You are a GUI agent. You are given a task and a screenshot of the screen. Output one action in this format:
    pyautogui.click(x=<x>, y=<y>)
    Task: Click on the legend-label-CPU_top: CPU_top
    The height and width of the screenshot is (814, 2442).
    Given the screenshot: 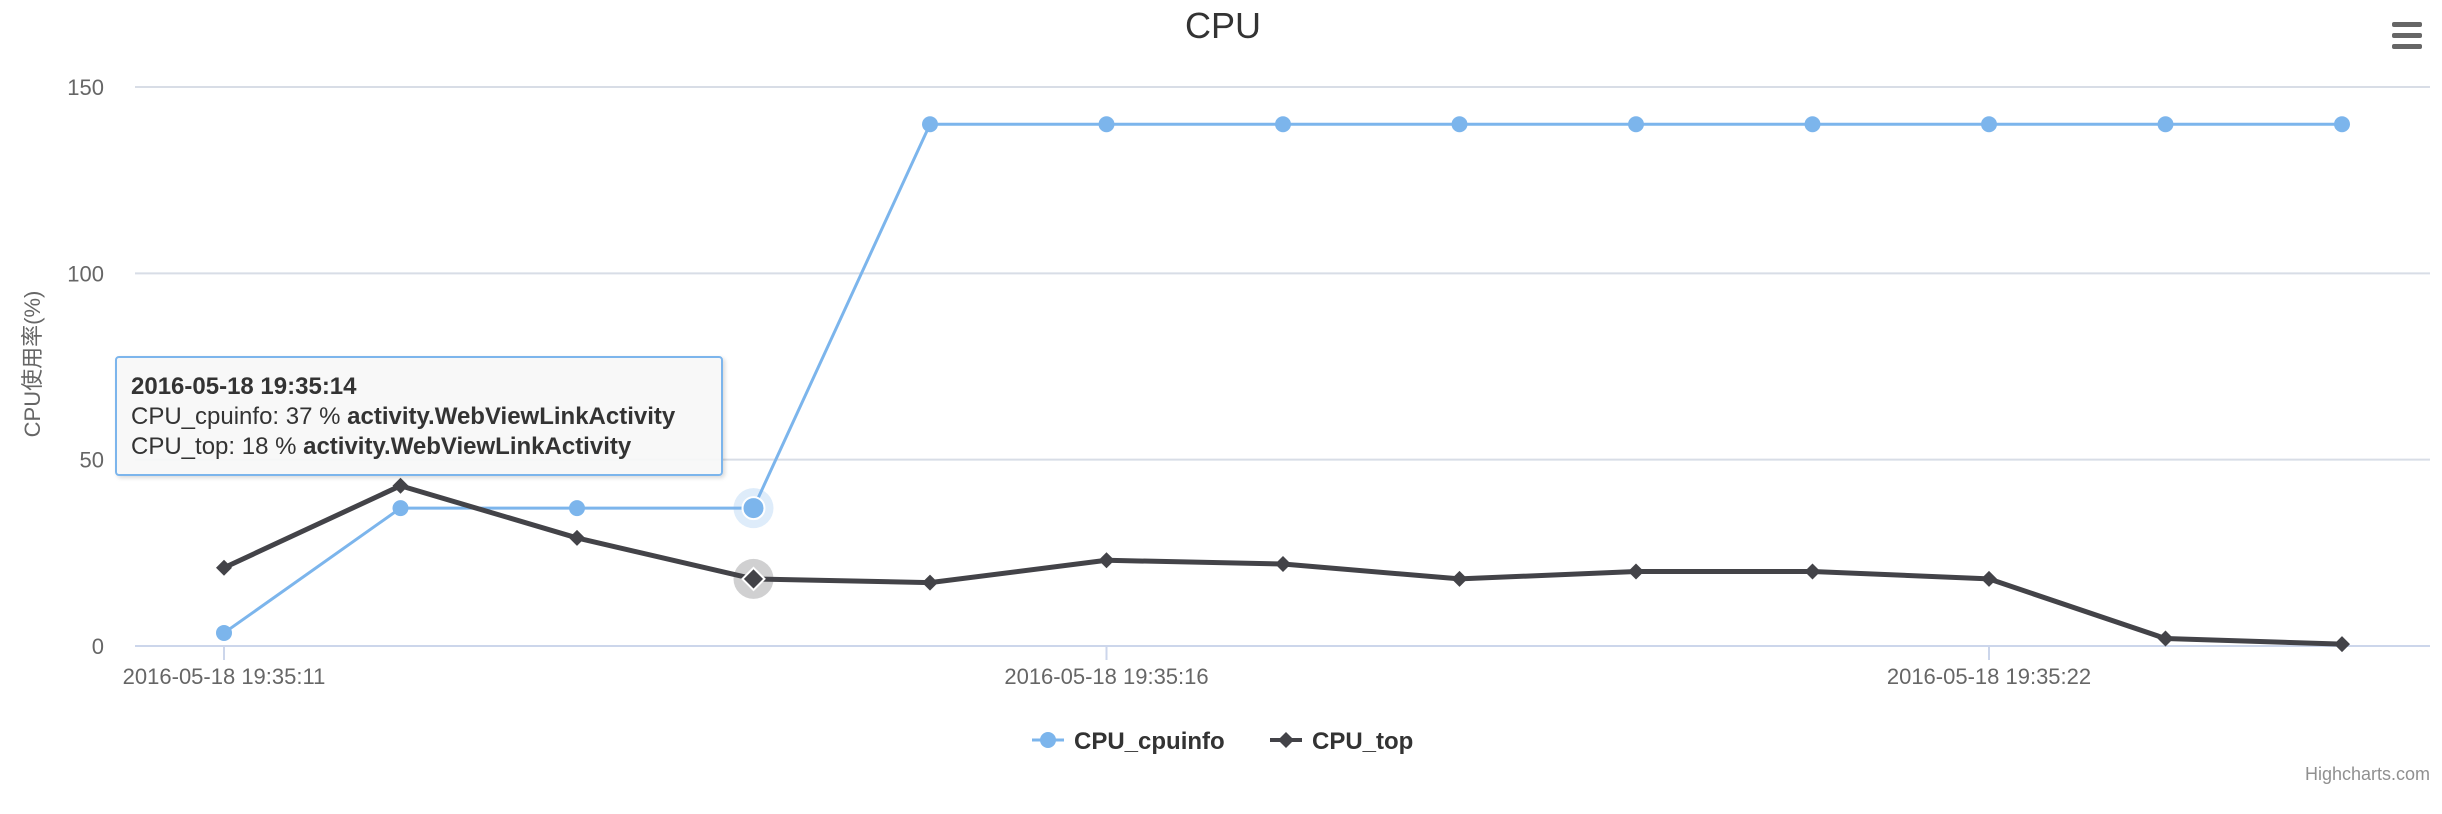 What is the action you would take?
    pyautogui.click(x=1362, y=741)
    